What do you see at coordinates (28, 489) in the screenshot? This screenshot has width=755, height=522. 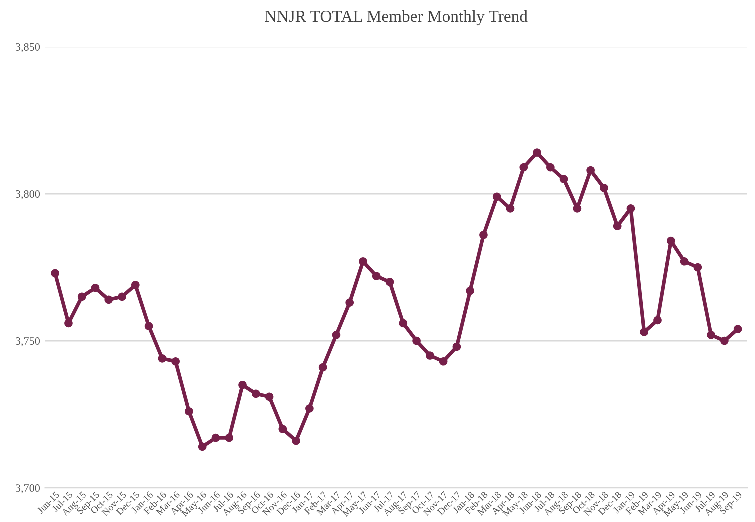 I see `y-tick-label: 3,700` at bounding box center [28, 489].